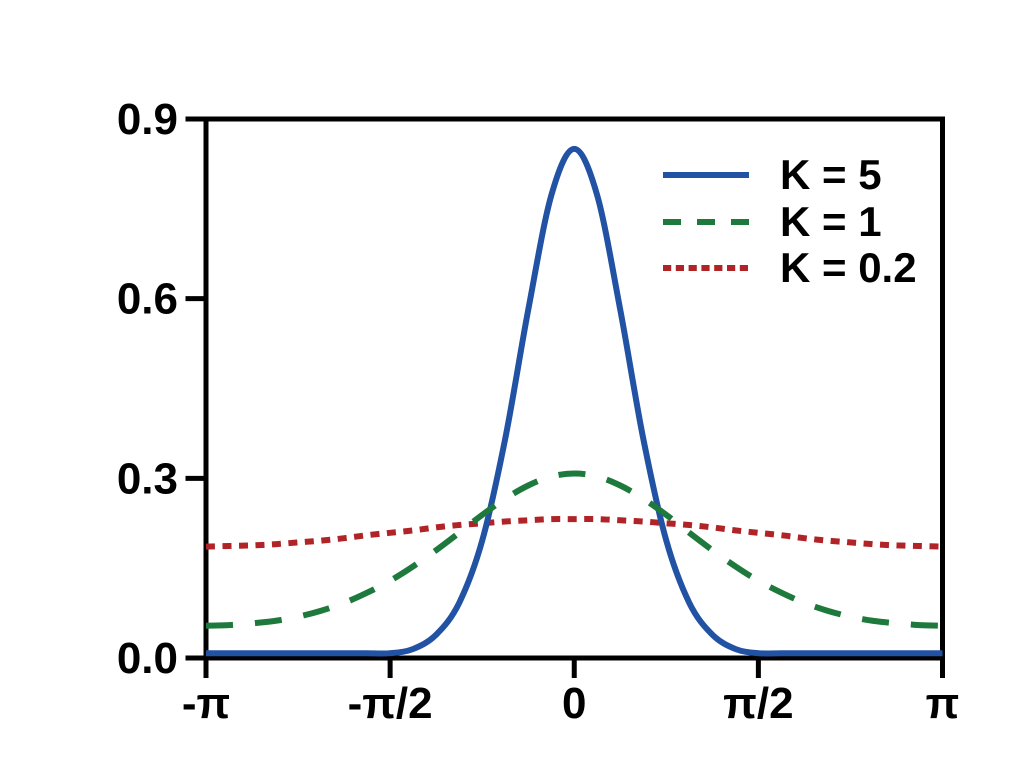 This screenshot has height=768, width=1024. Describe the element at coordinates (390, 703) in the screenshot. I see `x-tick-label: -π/2` at that location.